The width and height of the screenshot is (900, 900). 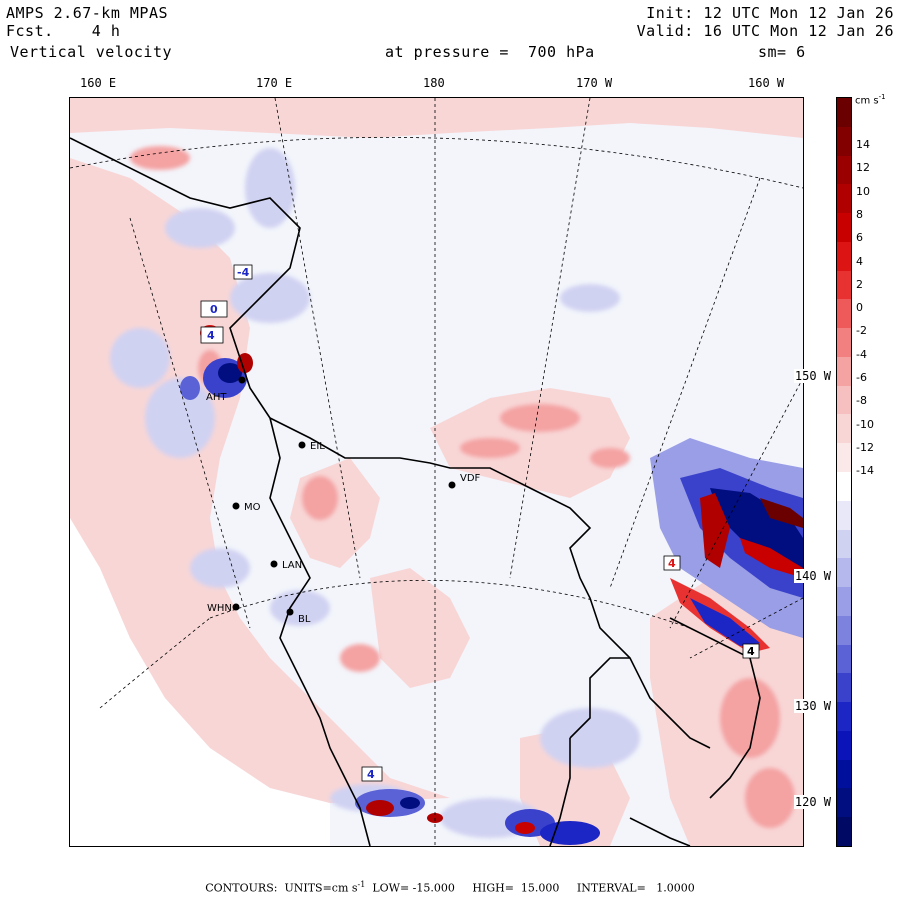 What do you see at coordinates (863, 144) in the screenshot?
I see `colorbar-tick-label: 14` at bounding box center [863, 144].